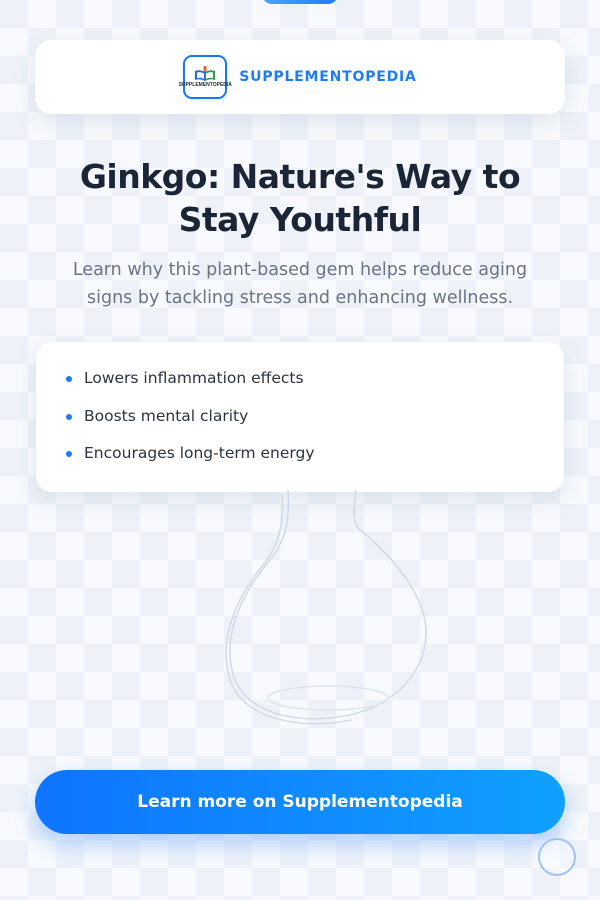 Image resolution: width=600 pixels, height=900 pixels. What do you see at coordinates (199, 453) in the screenshot?
I see `benefit-text: Encourages long-term energy` at bounding box center [199, 453].